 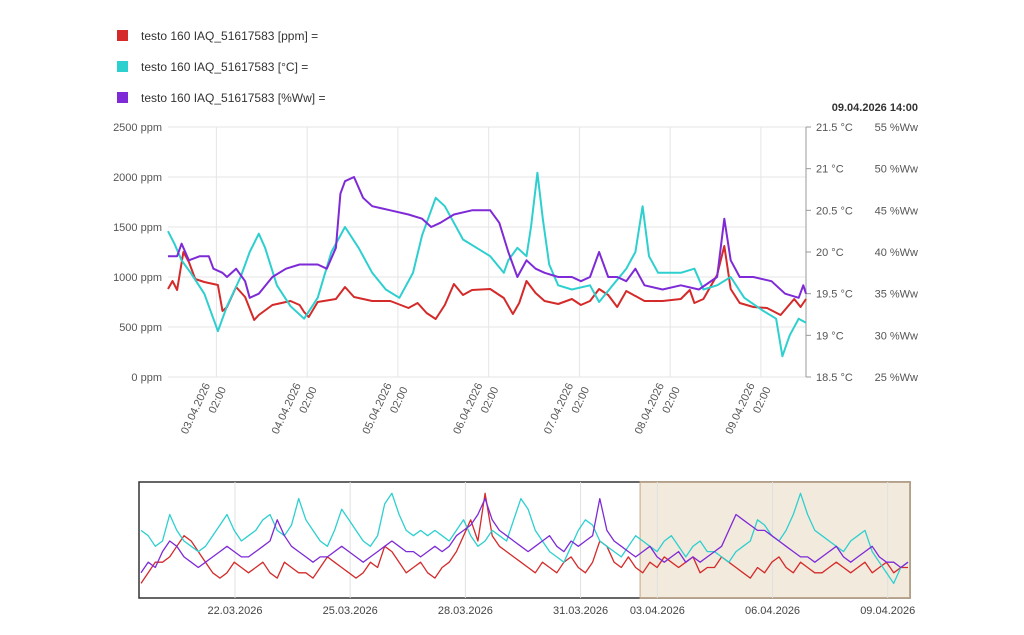 What do you see at coordinates (350, 611) in the screenshot?
I see `navigator-x-tick: 25.03.2026` at bounding box center [350, 611].